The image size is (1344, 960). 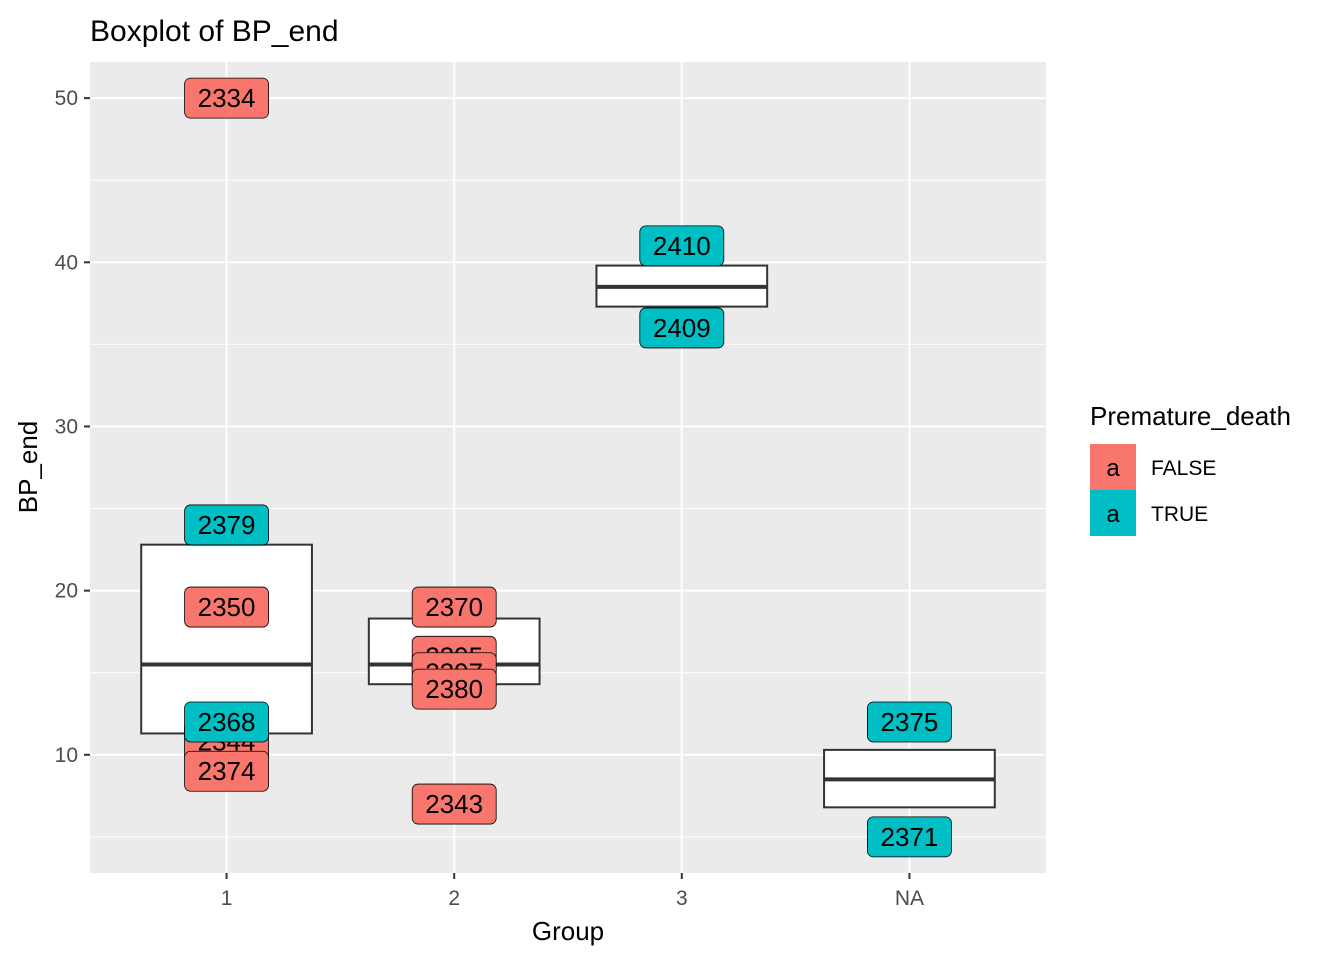 I want to click on point-label-text: 2410, so click(x=682, y=246).